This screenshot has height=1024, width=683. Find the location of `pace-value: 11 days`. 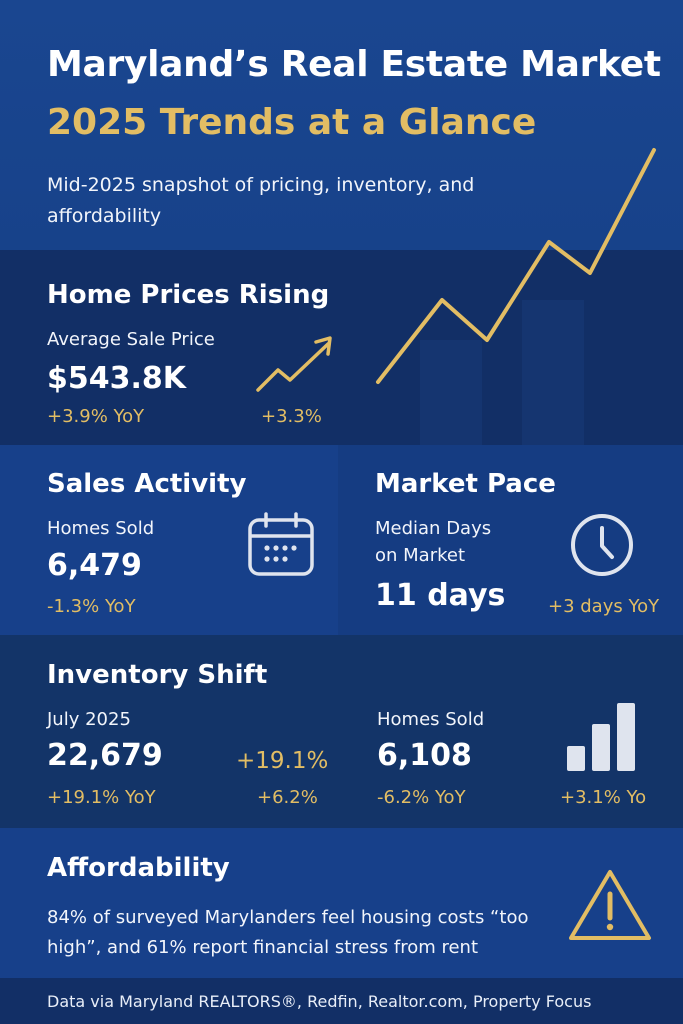

pace-value: 11 days is located at coordinates (440, 595).